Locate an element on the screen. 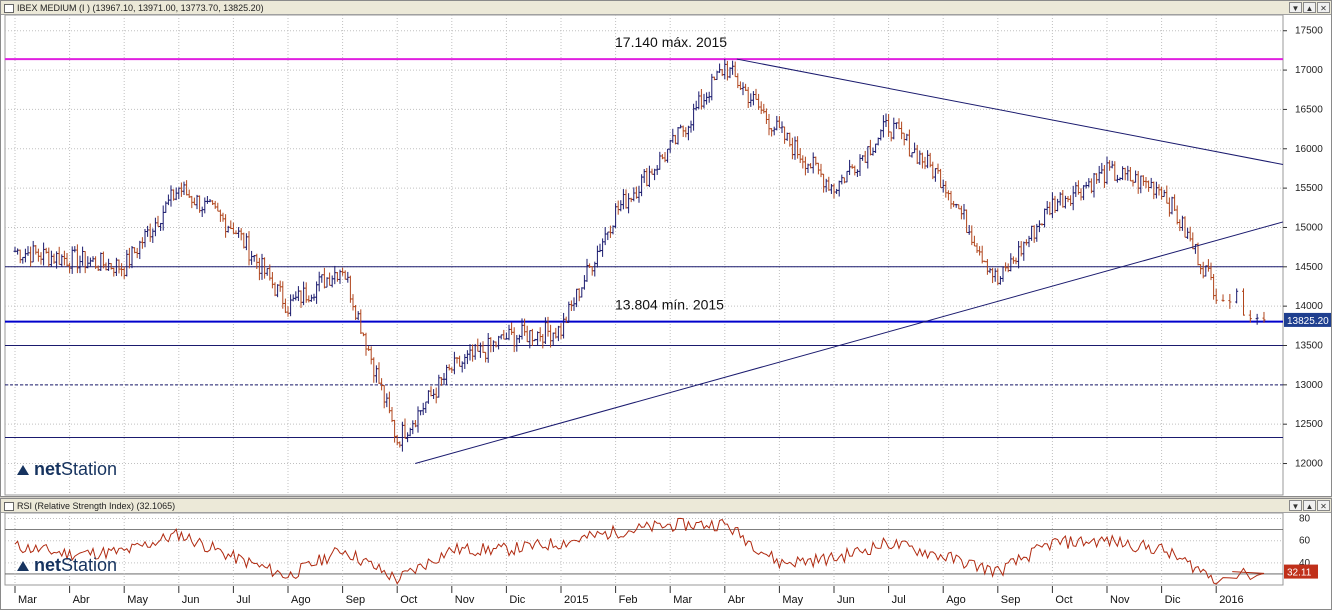  price-y-tick-label: 14500 is located at coordinates (1309, 267).